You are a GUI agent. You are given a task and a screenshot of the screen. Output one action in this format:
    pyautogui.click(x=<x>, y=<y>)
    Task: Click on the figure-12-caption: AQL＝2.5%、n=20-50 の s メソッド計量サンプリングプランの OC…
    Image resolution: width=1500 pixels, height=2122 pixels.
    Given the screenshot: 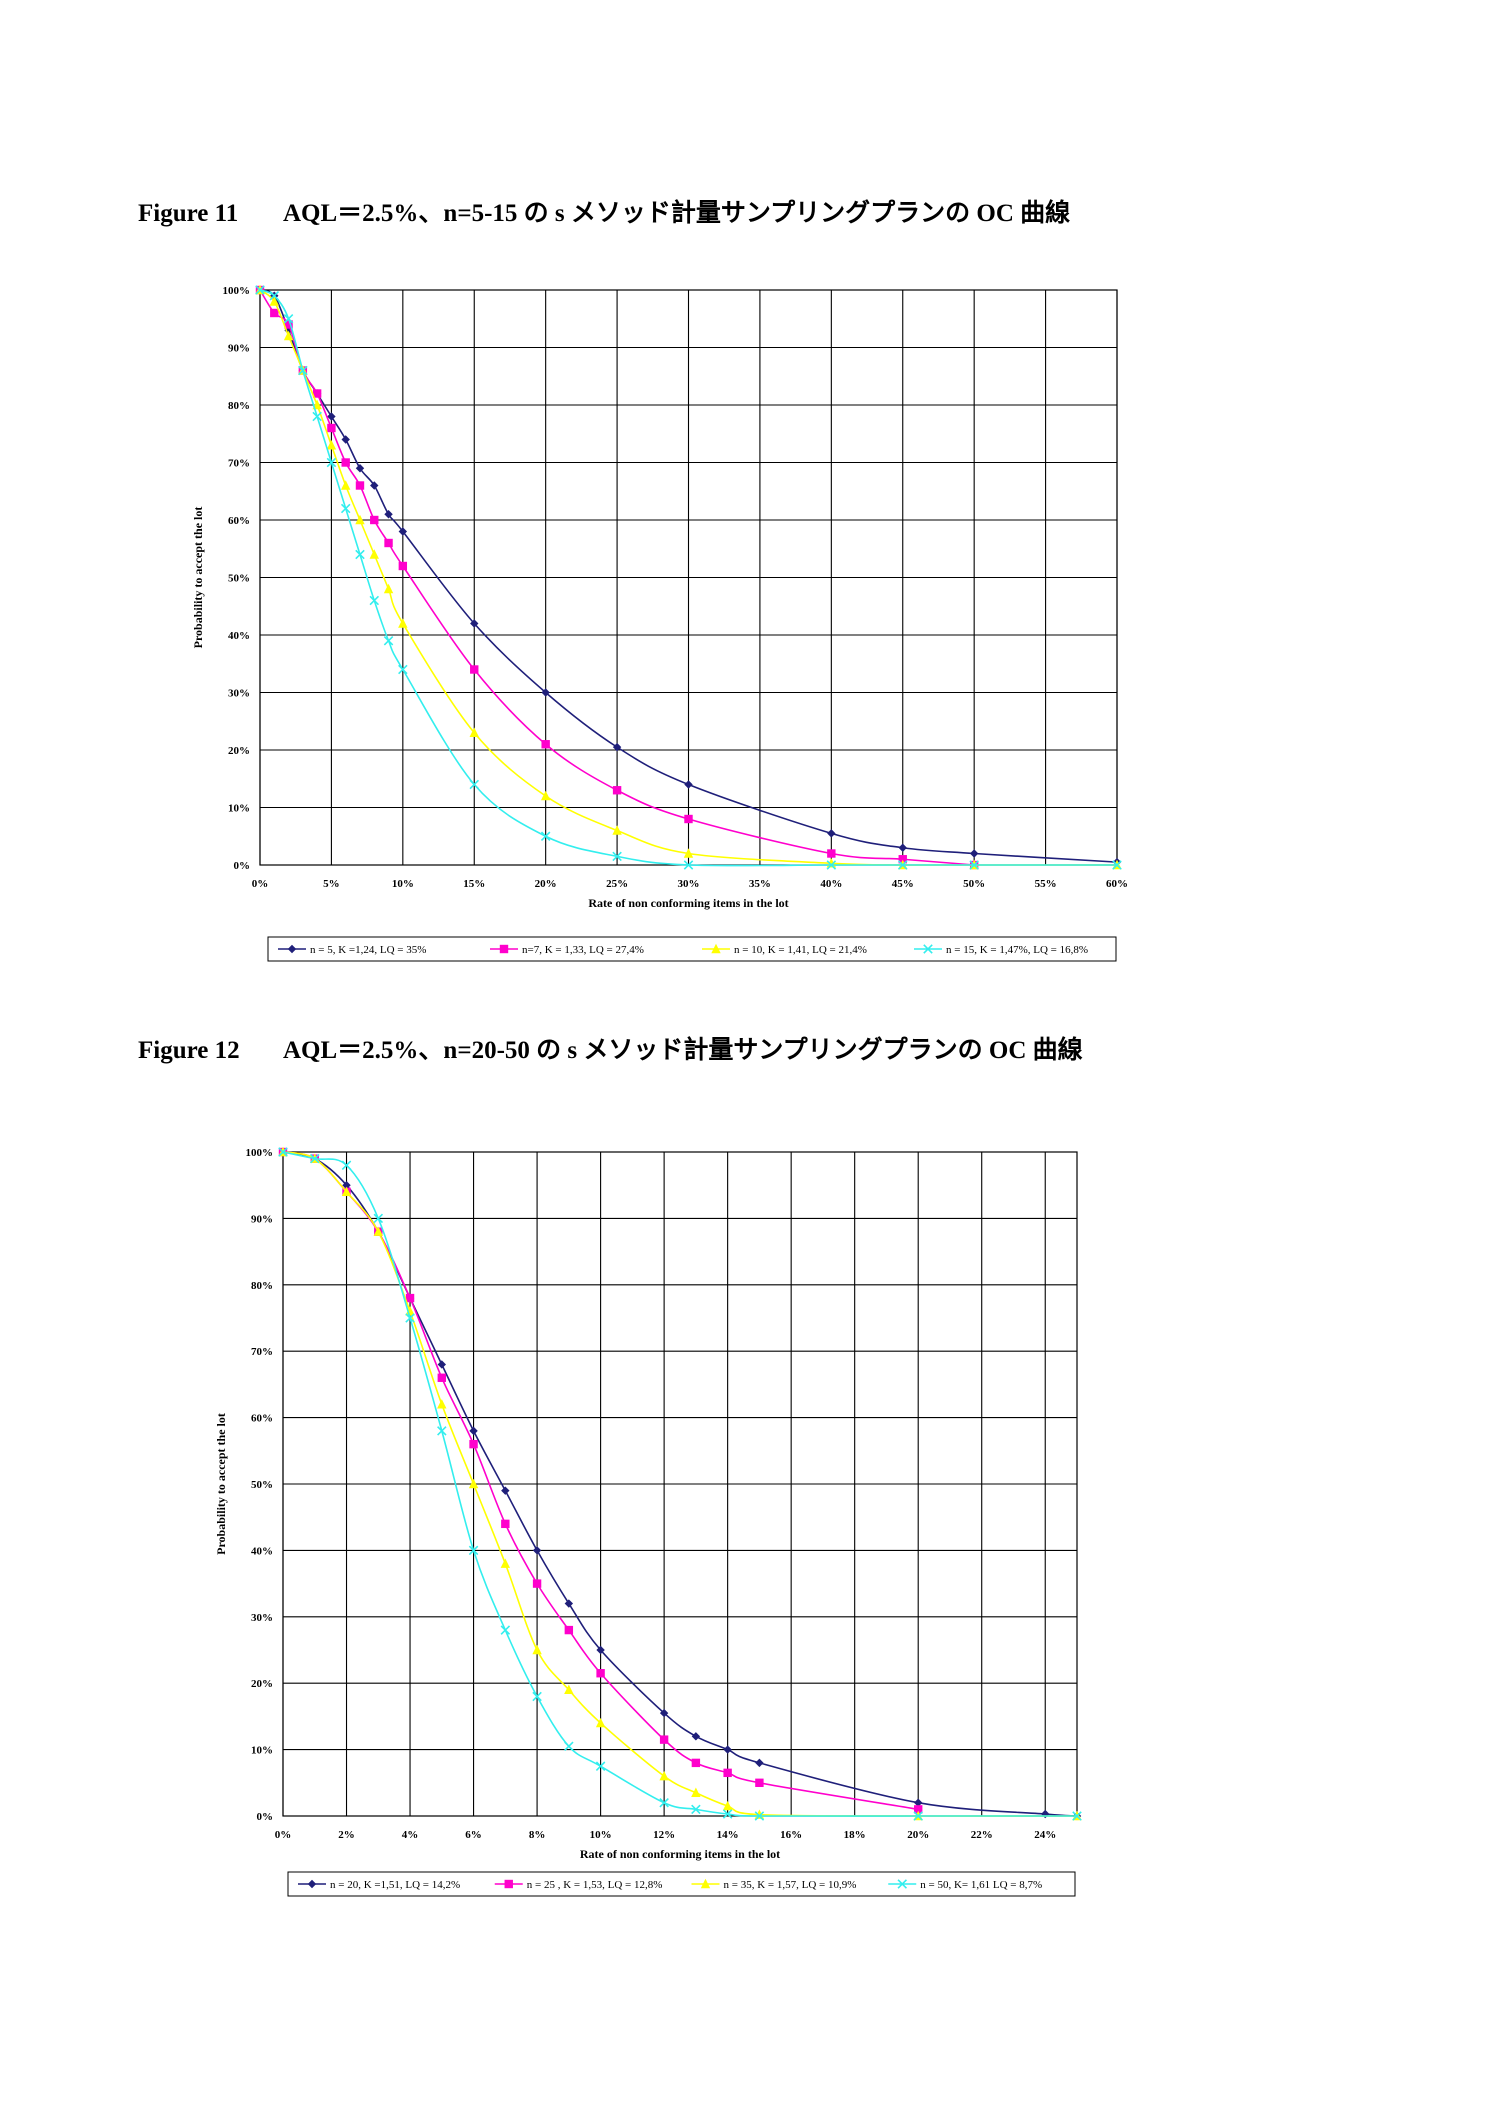 What is the action you would take?
    pyautogui.click(x=683, y=1050)
    